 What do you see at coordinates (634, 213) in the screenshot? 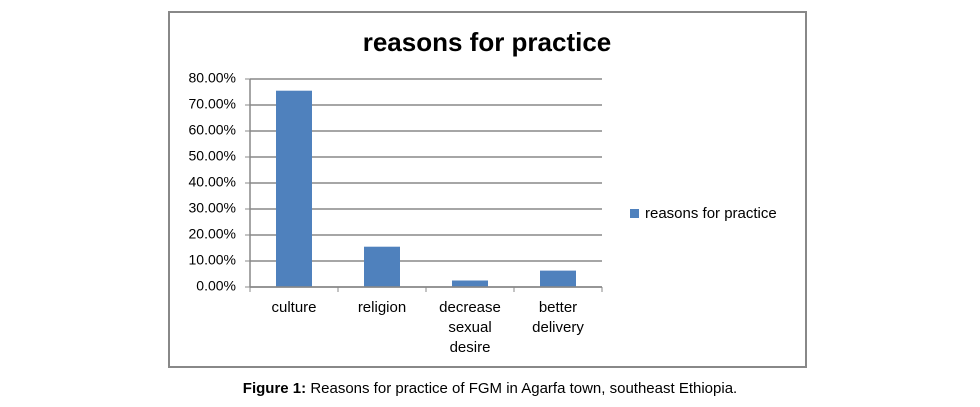
I see `legend-swatch` at bounding box center [634, 213].